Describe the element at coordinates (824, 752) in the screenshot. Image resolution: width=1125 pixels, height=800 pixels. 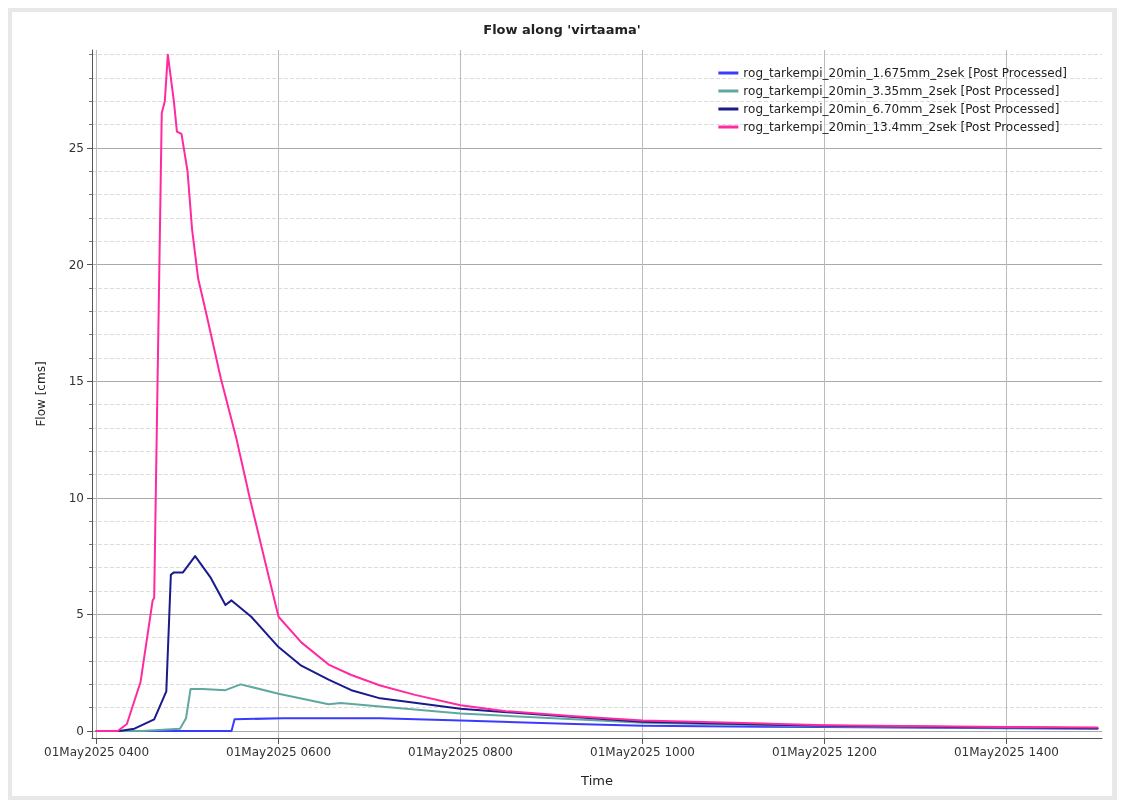
I see `x-tick-label: 01May2025 1200` at that location.